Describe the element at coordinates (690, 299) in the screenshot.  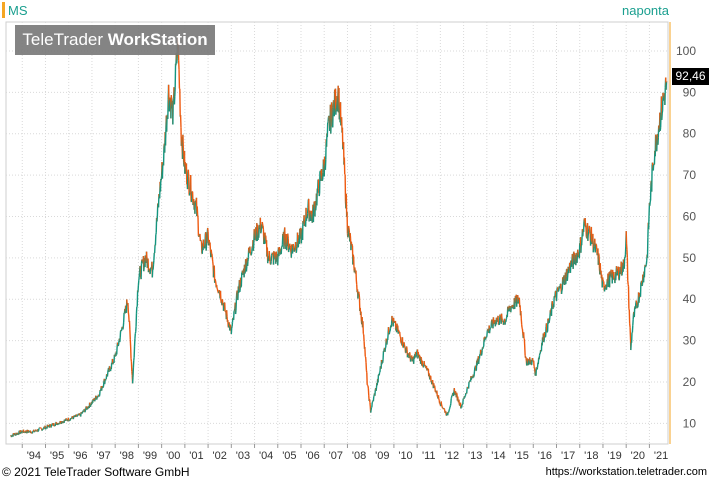
I see `y-tick-label: 40` at that location.